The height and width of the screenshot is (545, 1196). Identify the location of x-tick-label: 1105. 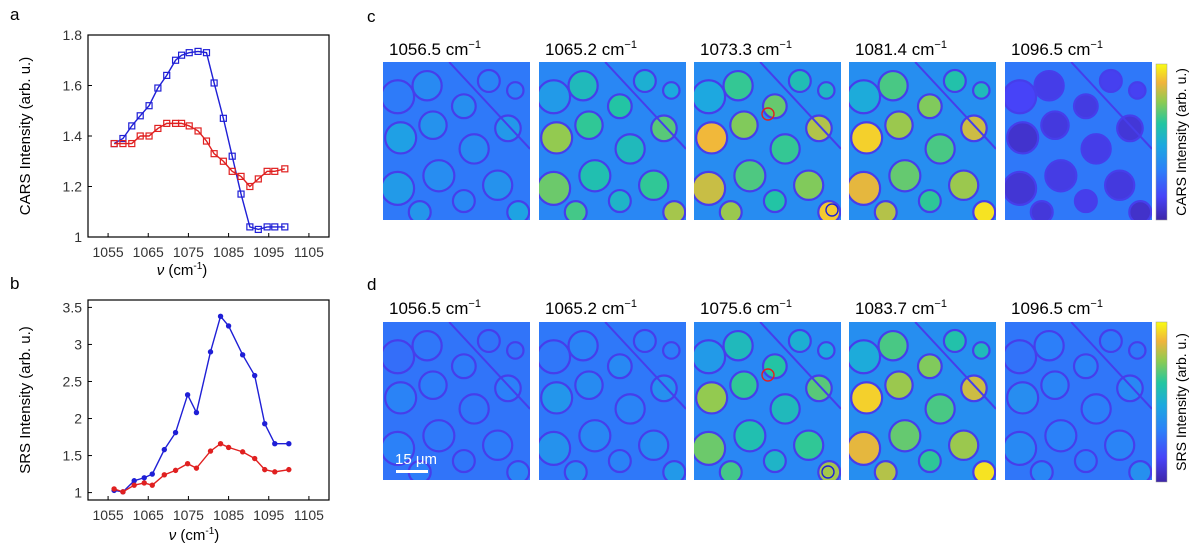
(309, 515).